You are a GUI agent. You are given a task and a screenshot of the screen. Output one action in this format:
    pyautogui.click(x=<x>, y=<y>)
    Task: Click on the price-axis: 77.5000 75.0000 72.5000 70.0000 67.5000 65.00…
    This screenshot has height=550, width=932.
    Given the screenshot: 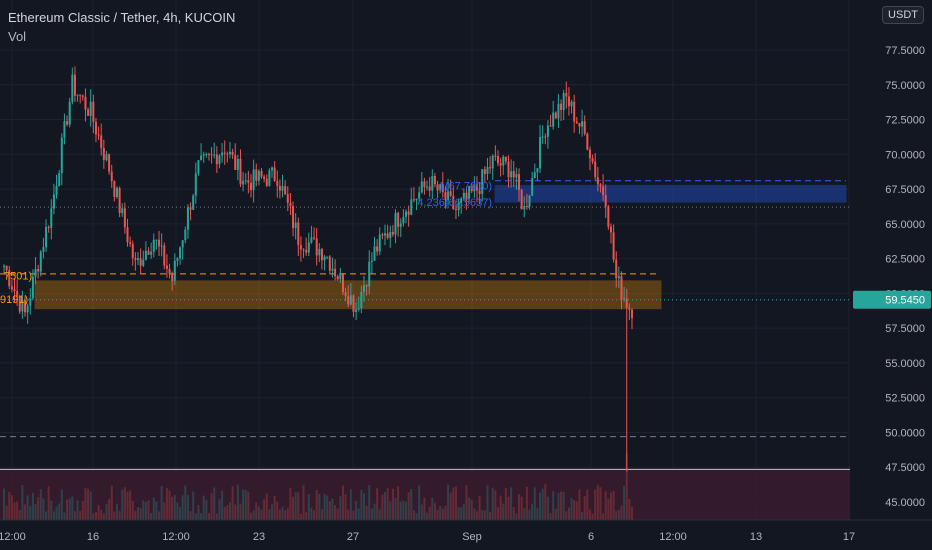 What is the action you would take?
    pyautogui.click(x=891, y=275)
    